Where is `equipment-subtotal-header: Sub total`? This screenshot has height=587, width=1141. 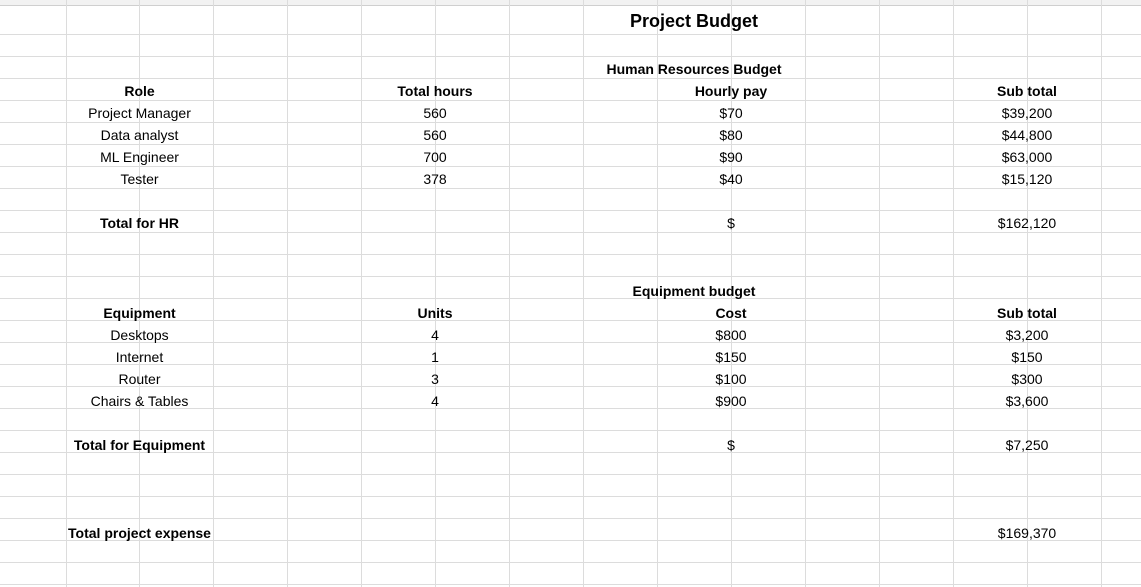
equipment-subtotal-header: Sub total is located at coordinates (1027, 313).